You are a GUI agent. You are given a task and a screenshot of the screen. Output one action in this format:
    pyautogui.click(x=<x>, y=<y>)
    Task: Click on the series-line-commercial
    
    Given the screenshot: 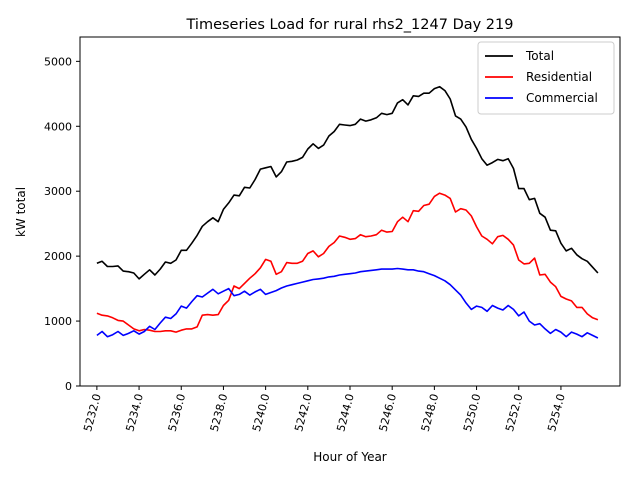 What is the action you would take?
    pyautogui.click(x=347, y=303)
    